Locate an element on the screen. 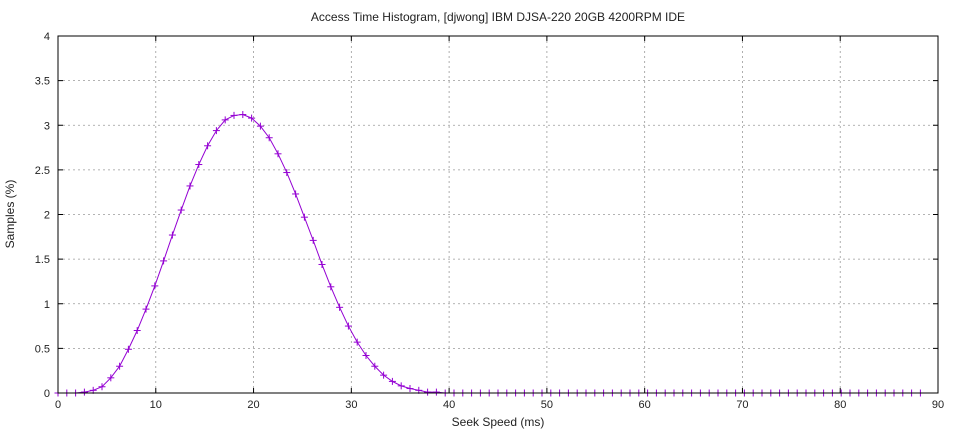 This screenshot has height=432, width=960. y-tick-label: 3.5 is located at coordinates (42, 82).